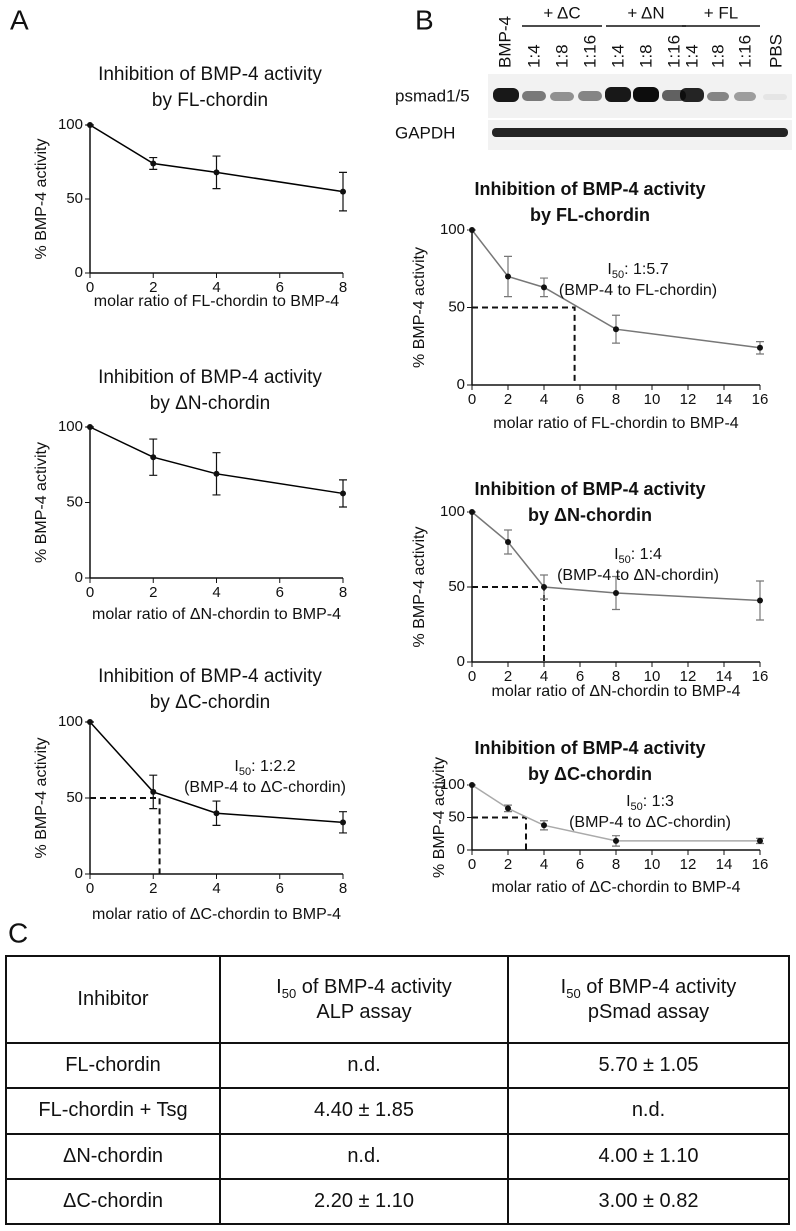  Describe the element at coordinates (648, 1011) in the screenshot. I see `header-text: pSmad assay` at that location.